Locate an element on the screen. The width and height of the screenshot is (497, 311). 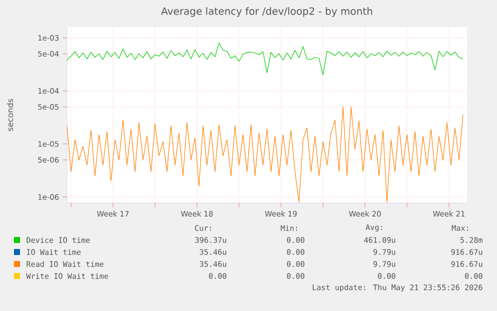
y-axis-title: seconds is located at coordinates (10, 115).